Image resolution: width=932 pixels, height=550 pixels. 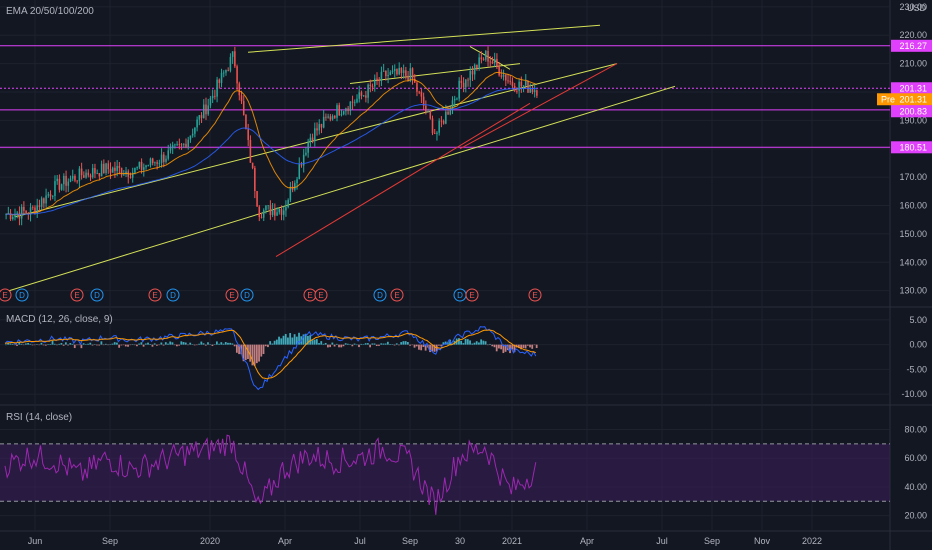 What do you see at coordinates (210, 541) in the screenshot?
I see `time-tick-label: 2020` at bounding box center [210, 541].